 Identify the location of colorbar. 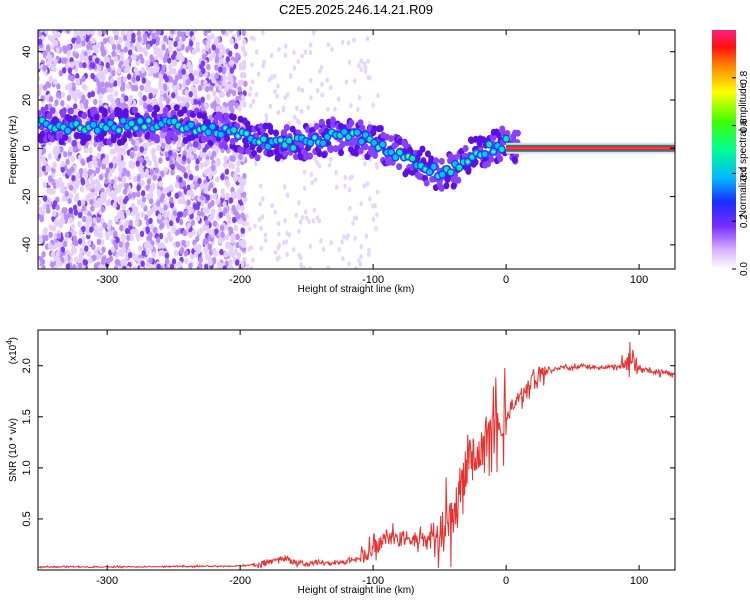
(724, 149).